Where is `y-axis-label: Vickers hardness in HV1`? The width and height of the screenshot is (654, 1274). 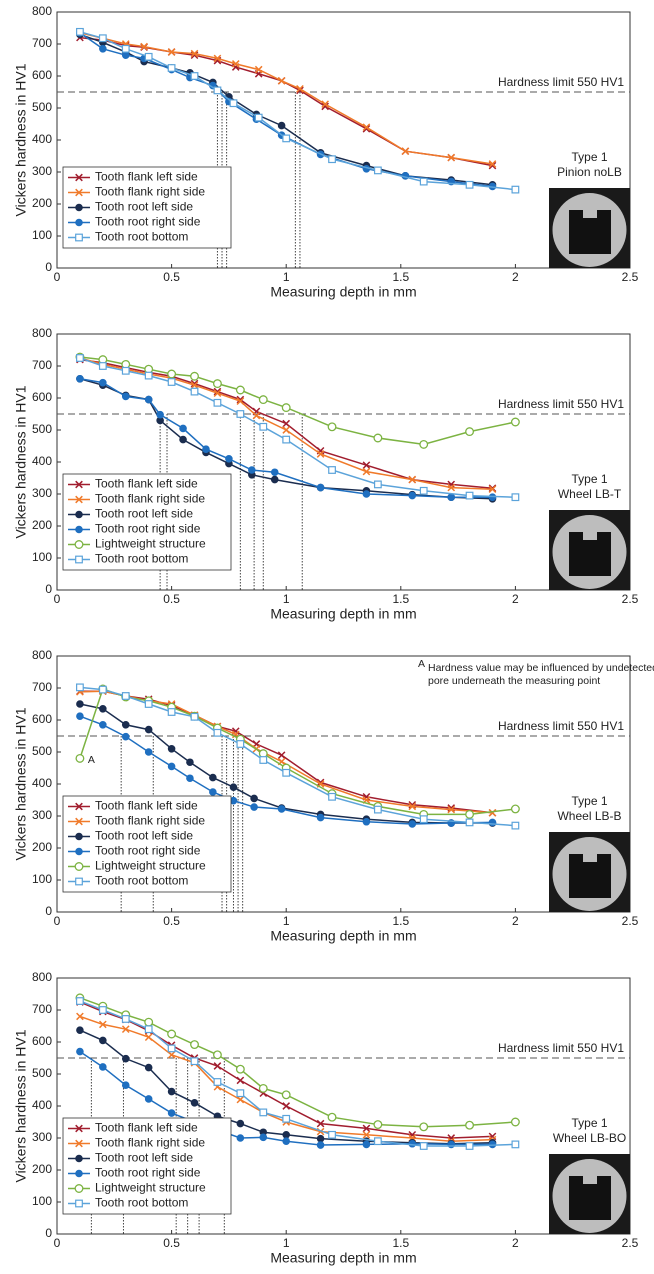 y-axis-label: Vickers hardness in HV1 is located at coordinates (21, 1105).